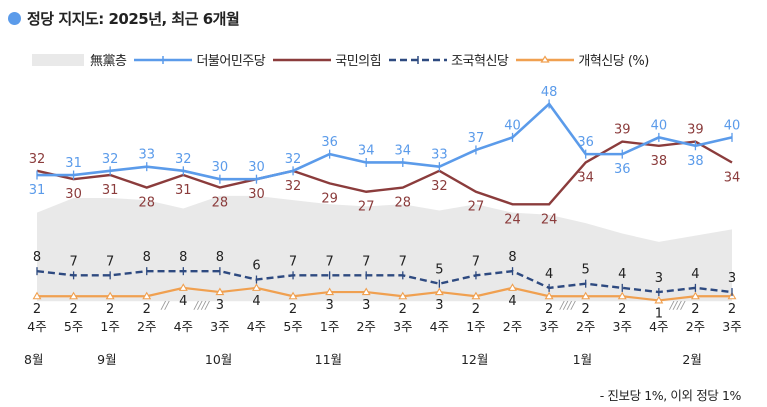  Describe the element at coordinates (220, 167) in the screenshot. I see `democratic-value-label: 30` at that location.